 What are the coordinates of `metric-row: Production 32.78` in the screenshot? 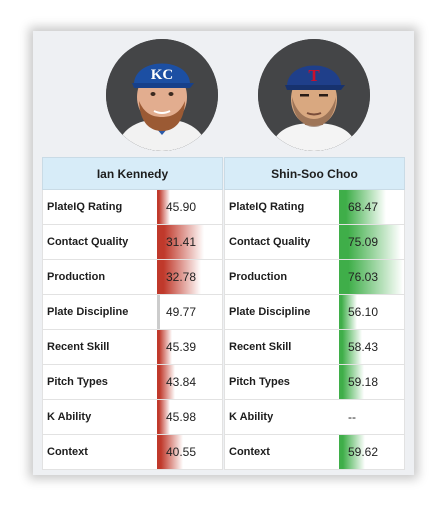 It's located at (132, 277).